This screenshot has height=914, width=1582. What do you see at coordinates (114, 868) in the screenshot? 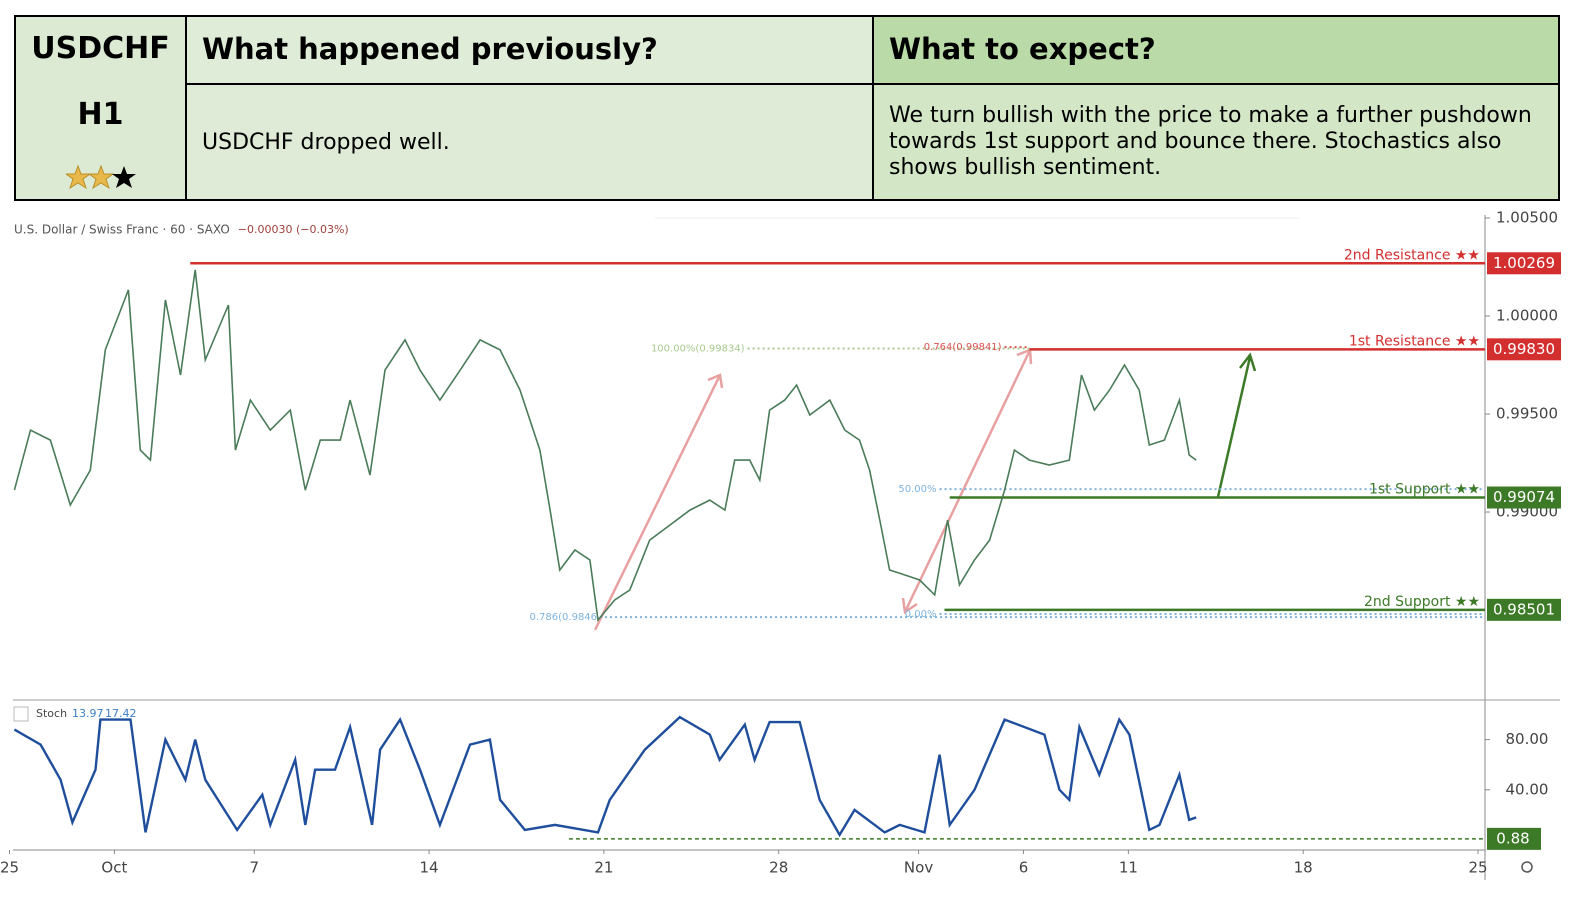
I see `x-tick-label: Oct` at bounding box center [114, 868].